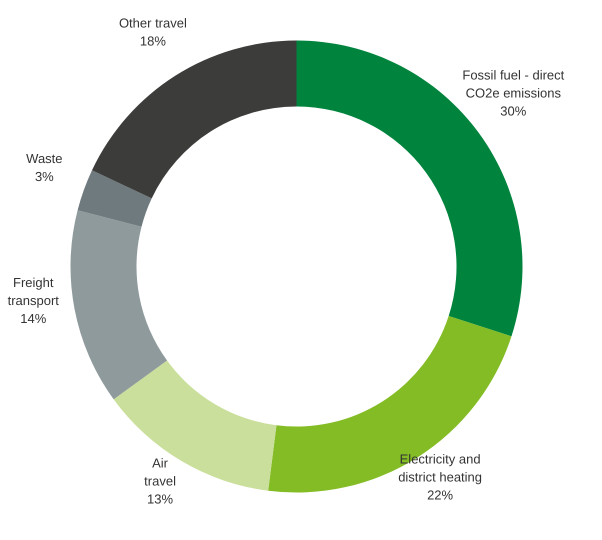 The image size is (602, 540). What do you see at coordinates (513, 83) in the screenshot?
I see `slice-label: Fossil fuel - direct CO2e emissions` at bounding box center [513, 83].